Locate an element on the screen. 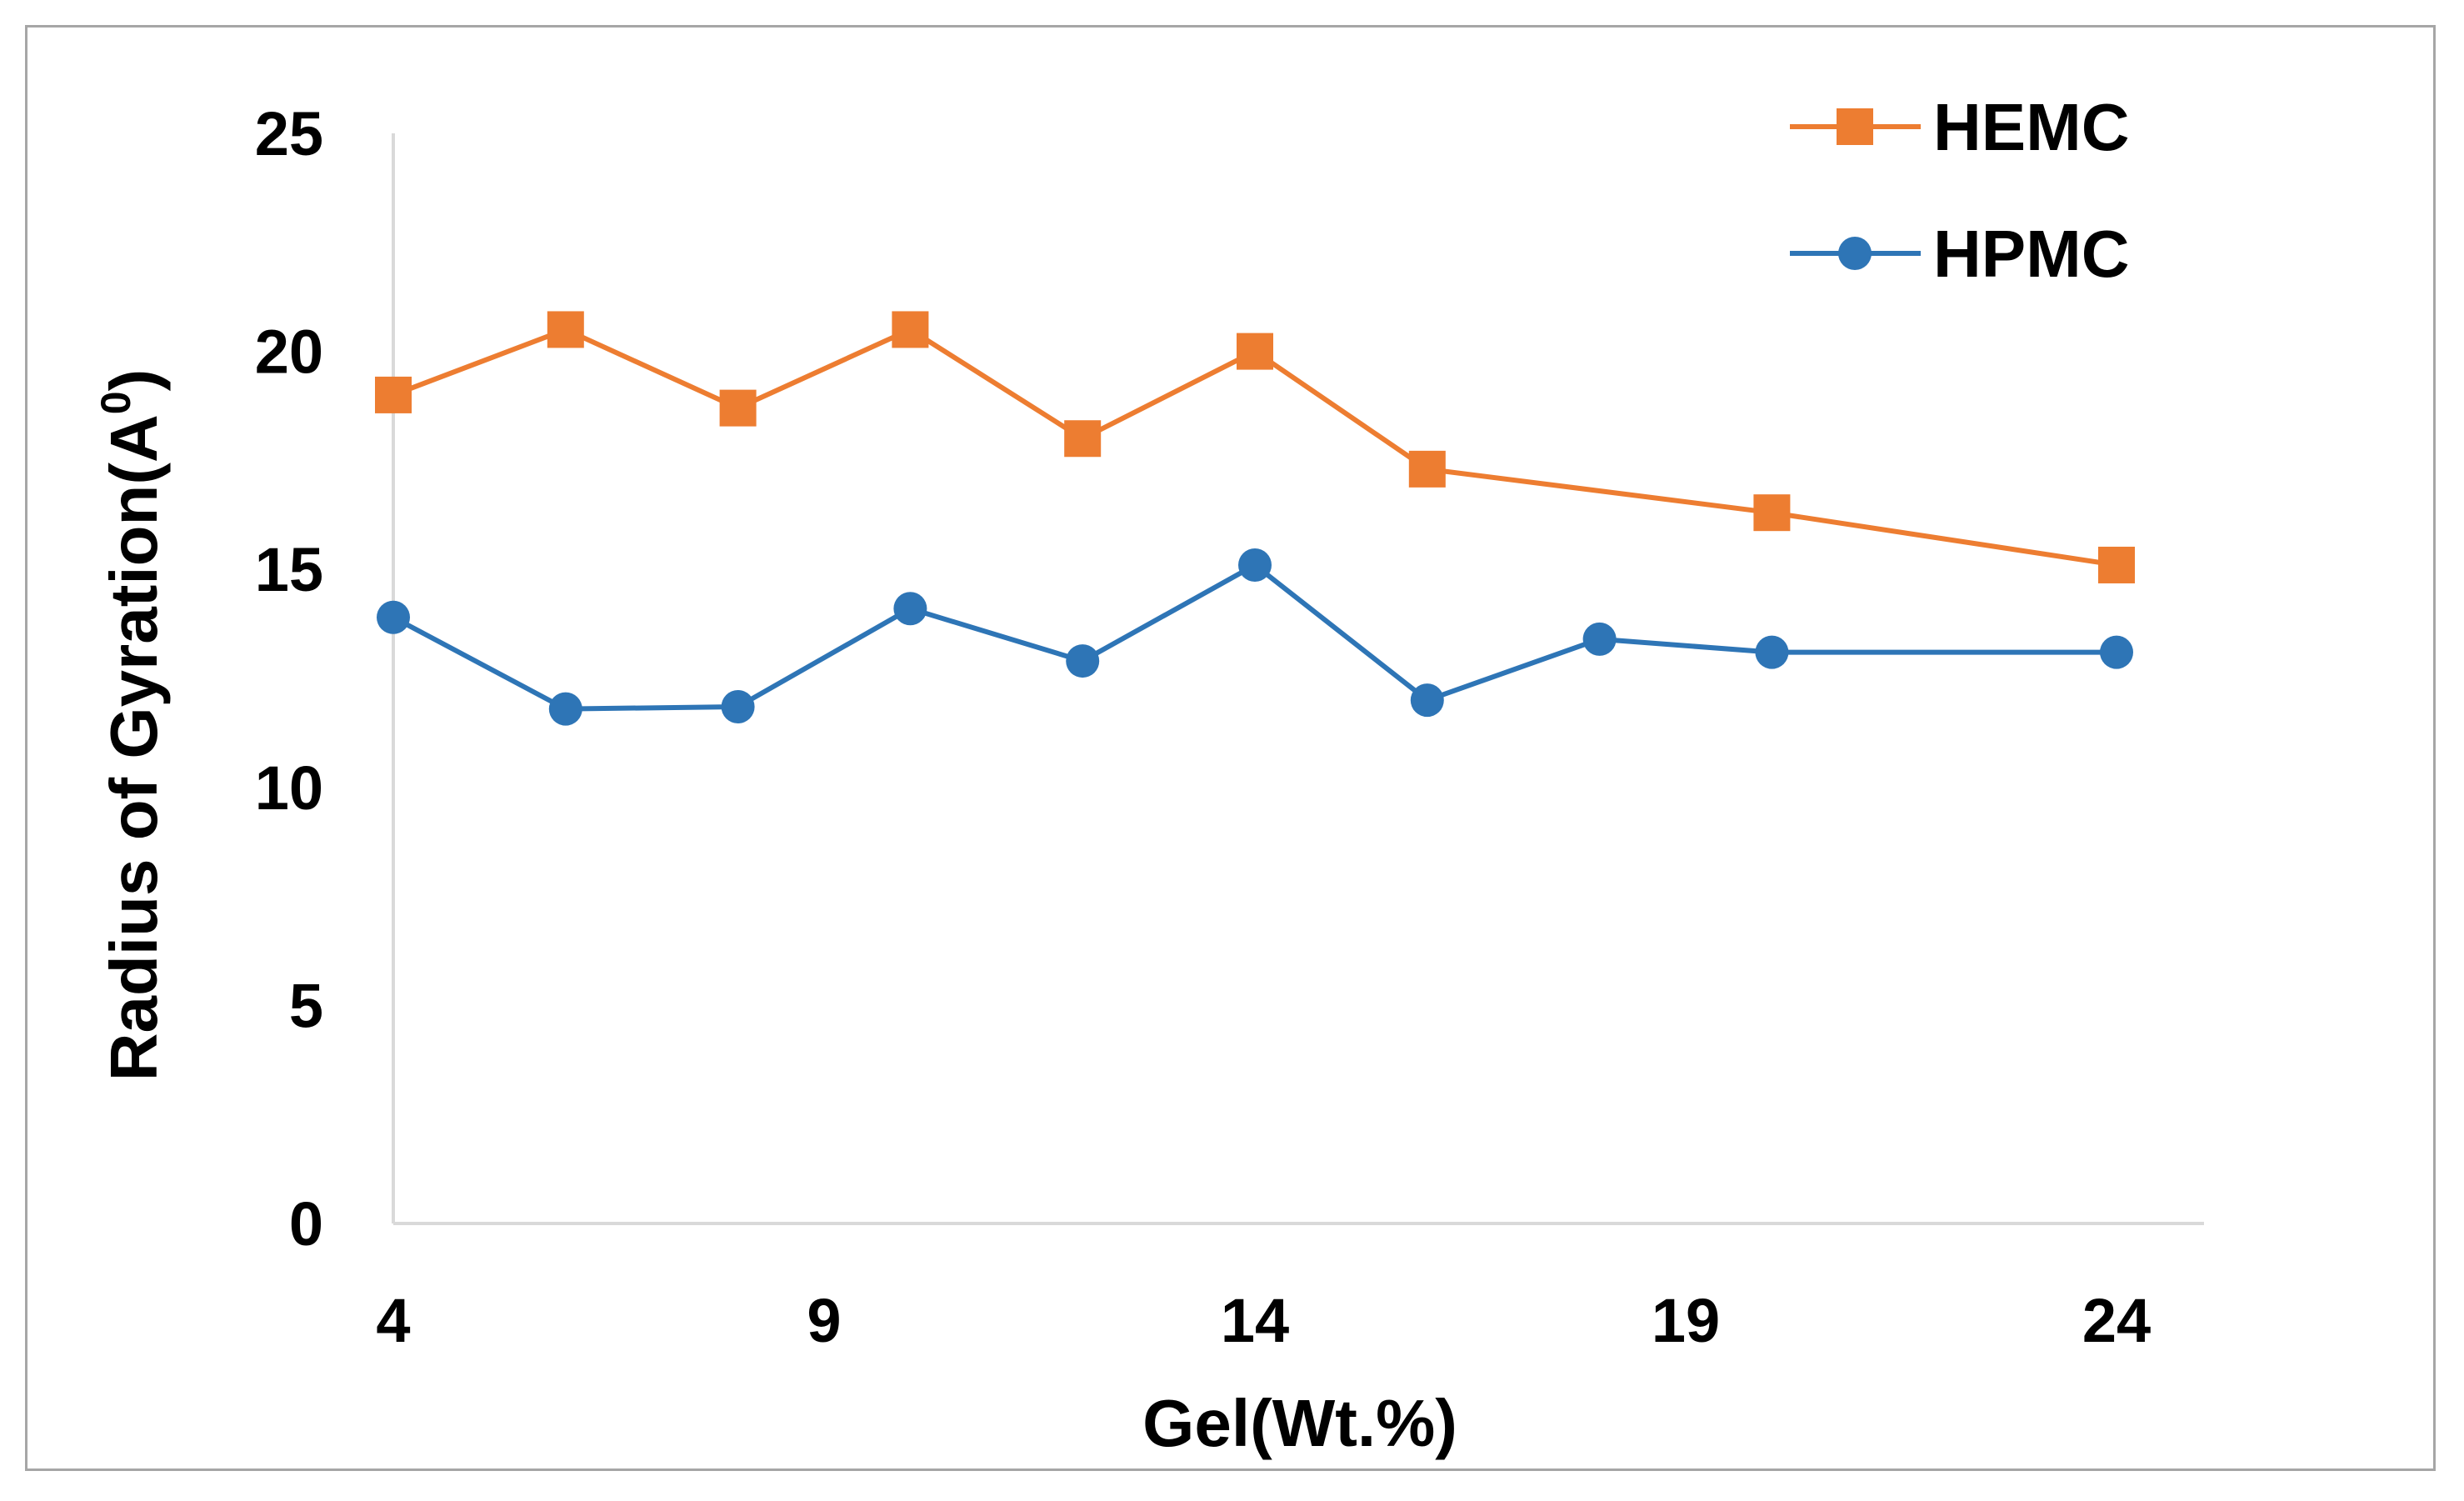 The width and height of the screenshot is (2464, 1501). y-axis-title-close: ) is located at coordinates (134, 380).